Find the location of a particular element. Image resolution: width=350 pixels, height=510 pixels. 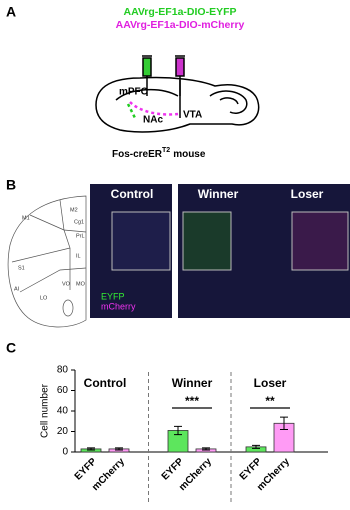

y-tick-label: 20 is located at coordinates (63, 431).